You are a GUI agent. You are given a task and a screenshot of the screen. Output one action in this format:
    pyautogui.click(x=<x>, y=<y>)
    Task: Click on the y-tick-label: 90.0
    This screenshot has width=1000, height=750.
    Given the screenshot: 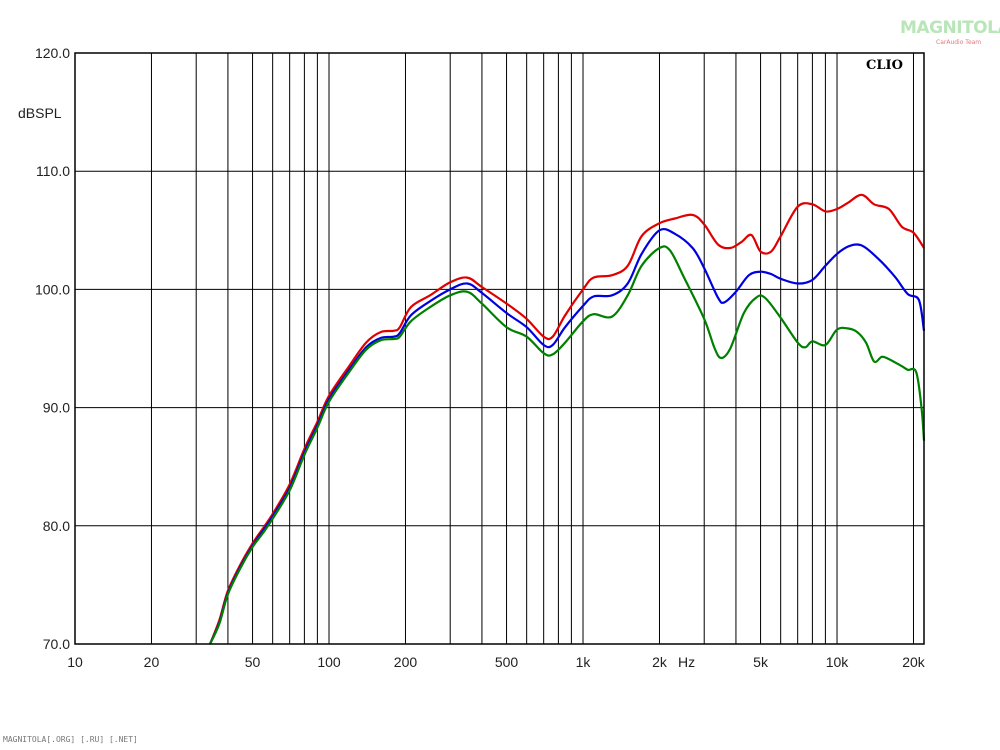 What is the action you would take?
    pyautogui.click(x=56, y=408)
    